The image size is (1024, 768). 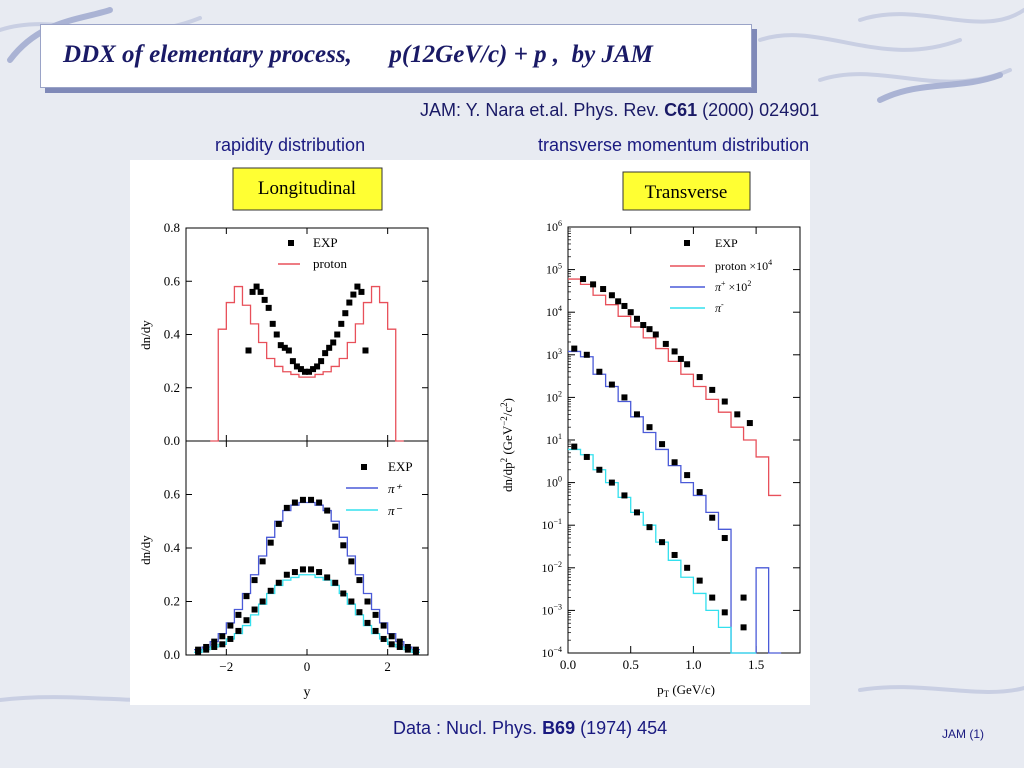 I want to click on longitudinal-badge: Longitudinal, so click(x=307, y=189).